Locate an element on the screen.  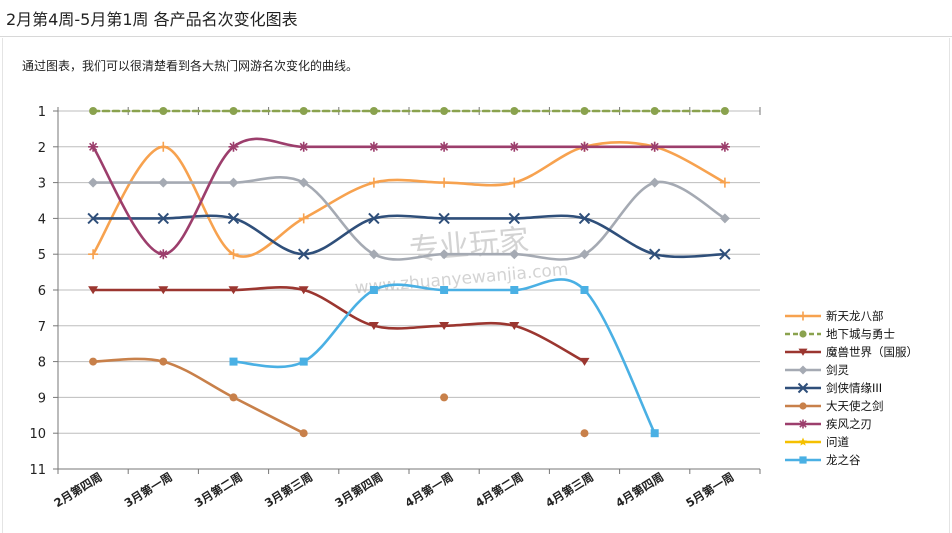
y-tick-label: 8 is located at coordinates (42, 363).